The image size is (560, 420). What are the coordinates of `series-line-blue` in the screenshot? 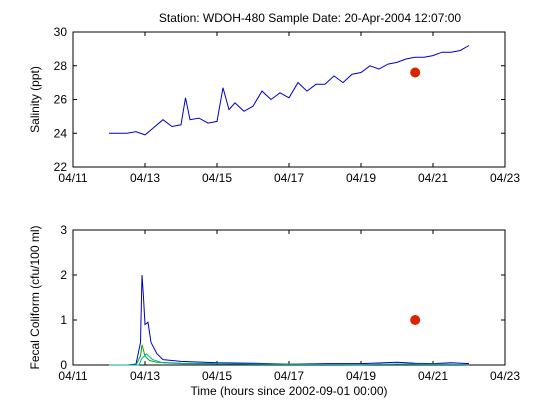 It's located at (289, 320).